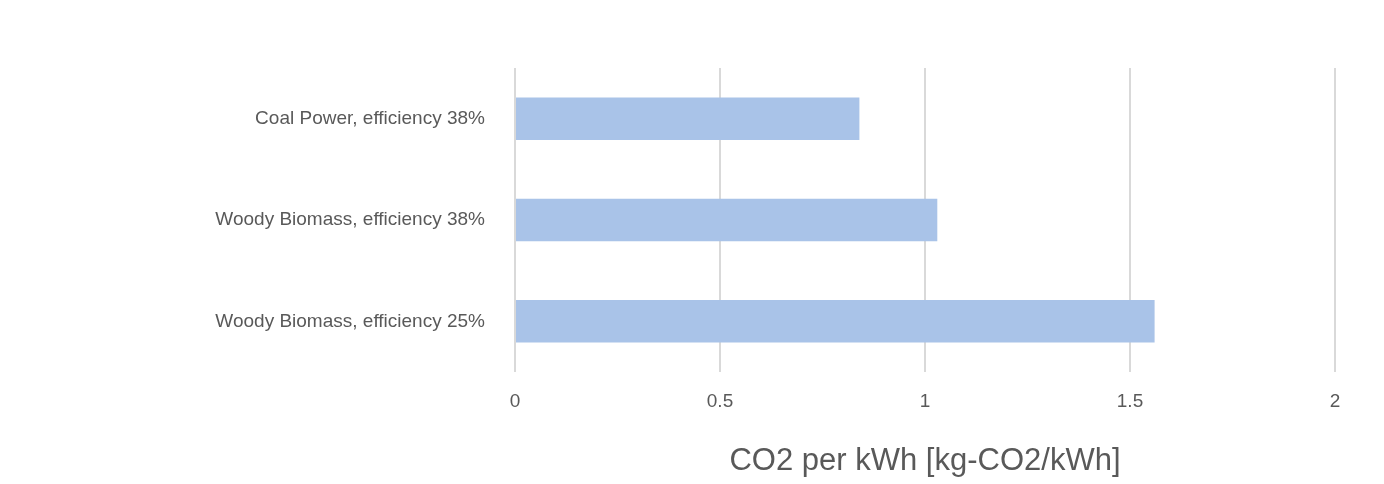 The image size is (1384, 484). I want to click on x-tick-label: 1, so click(925, 400).